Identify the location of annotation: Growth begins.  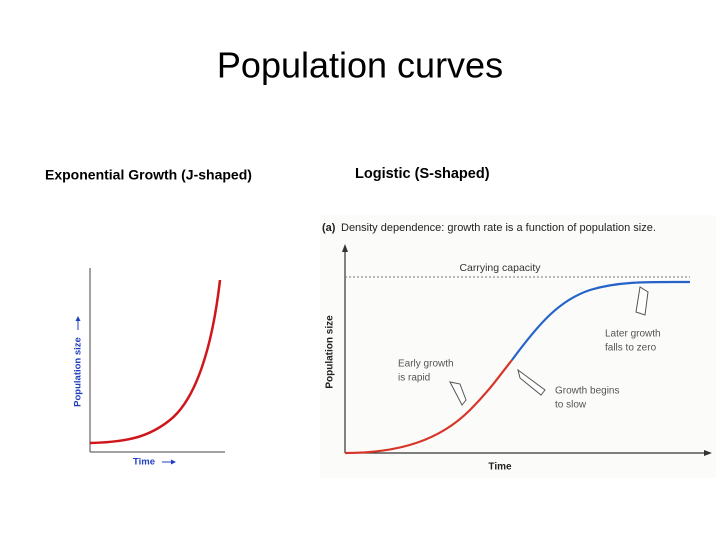
(587, 391).